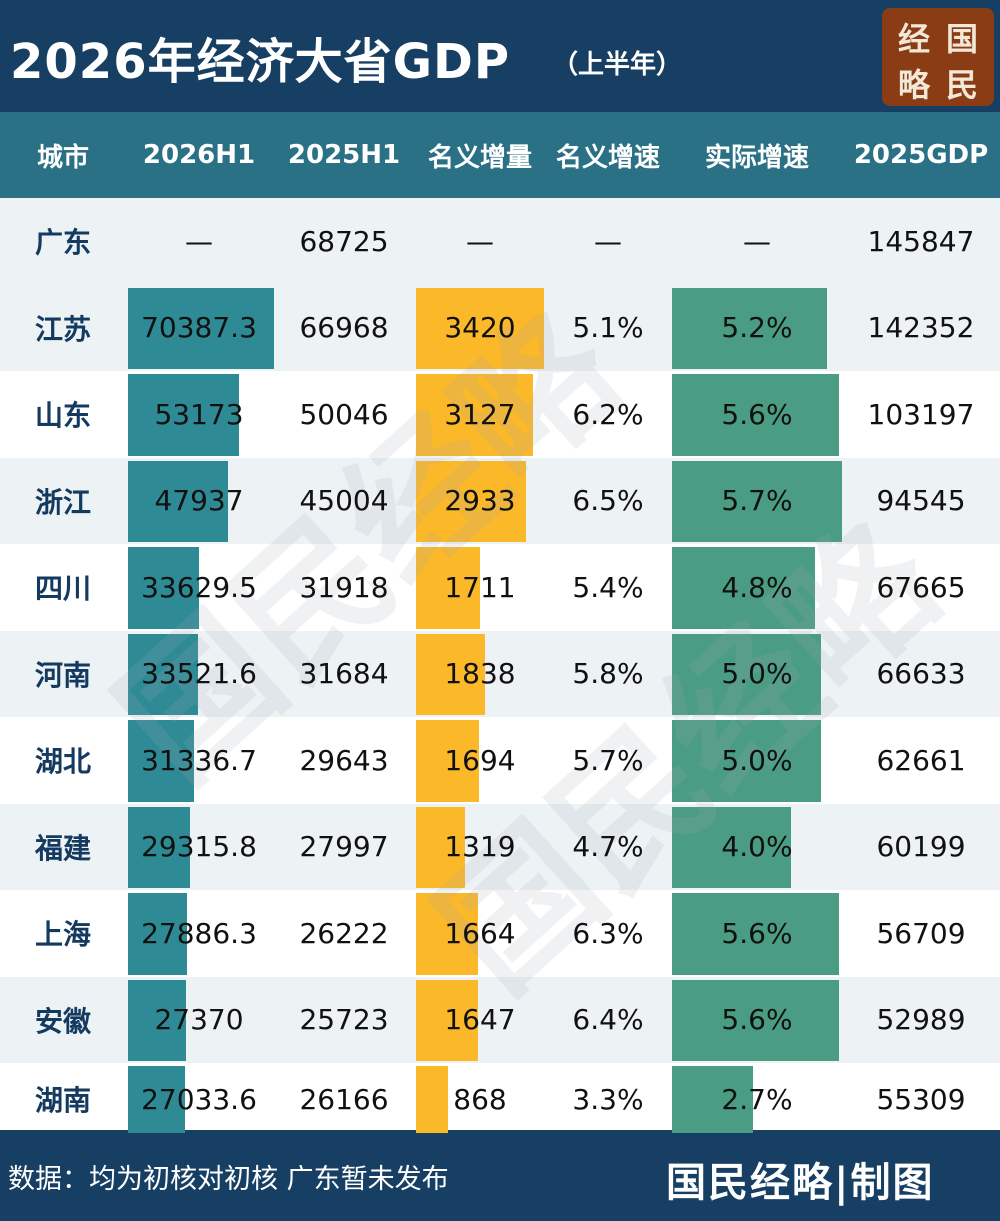 This screenshot has height=1221, width=1000. Describe the element at coordinates (480, 760) in the screenshot. I see `nominal-increase-cell: 1694` at that location.